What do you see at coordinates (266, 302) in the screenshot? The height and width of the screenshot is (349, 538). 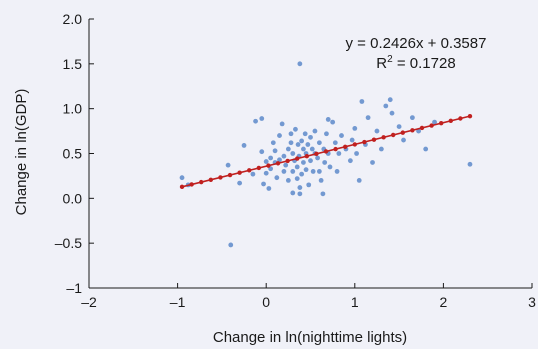 I see `x-tick-label: 0` at bounding box center [266, 302].